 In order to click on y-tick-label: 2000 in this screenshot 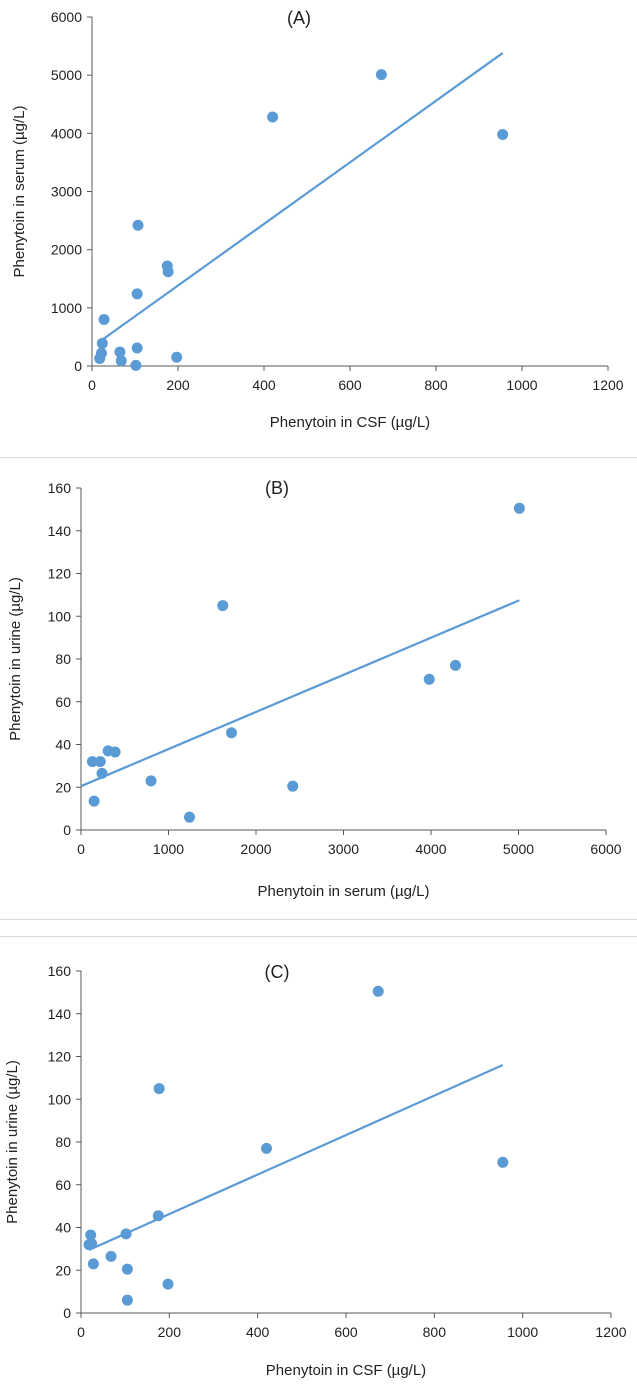, I will do `click(66, 250)`.